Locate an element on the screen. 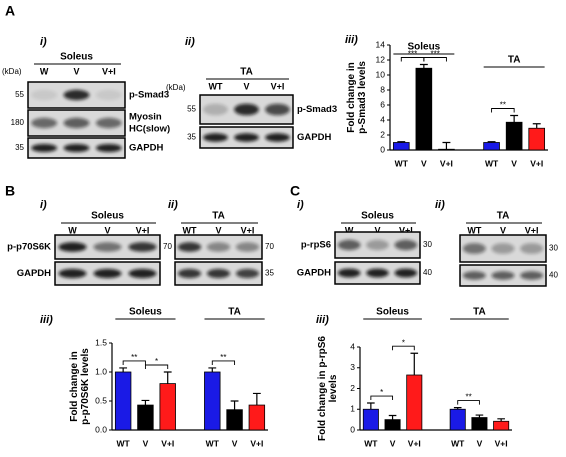  protein-label: HC(slow) is located at coordinates (149, 129).